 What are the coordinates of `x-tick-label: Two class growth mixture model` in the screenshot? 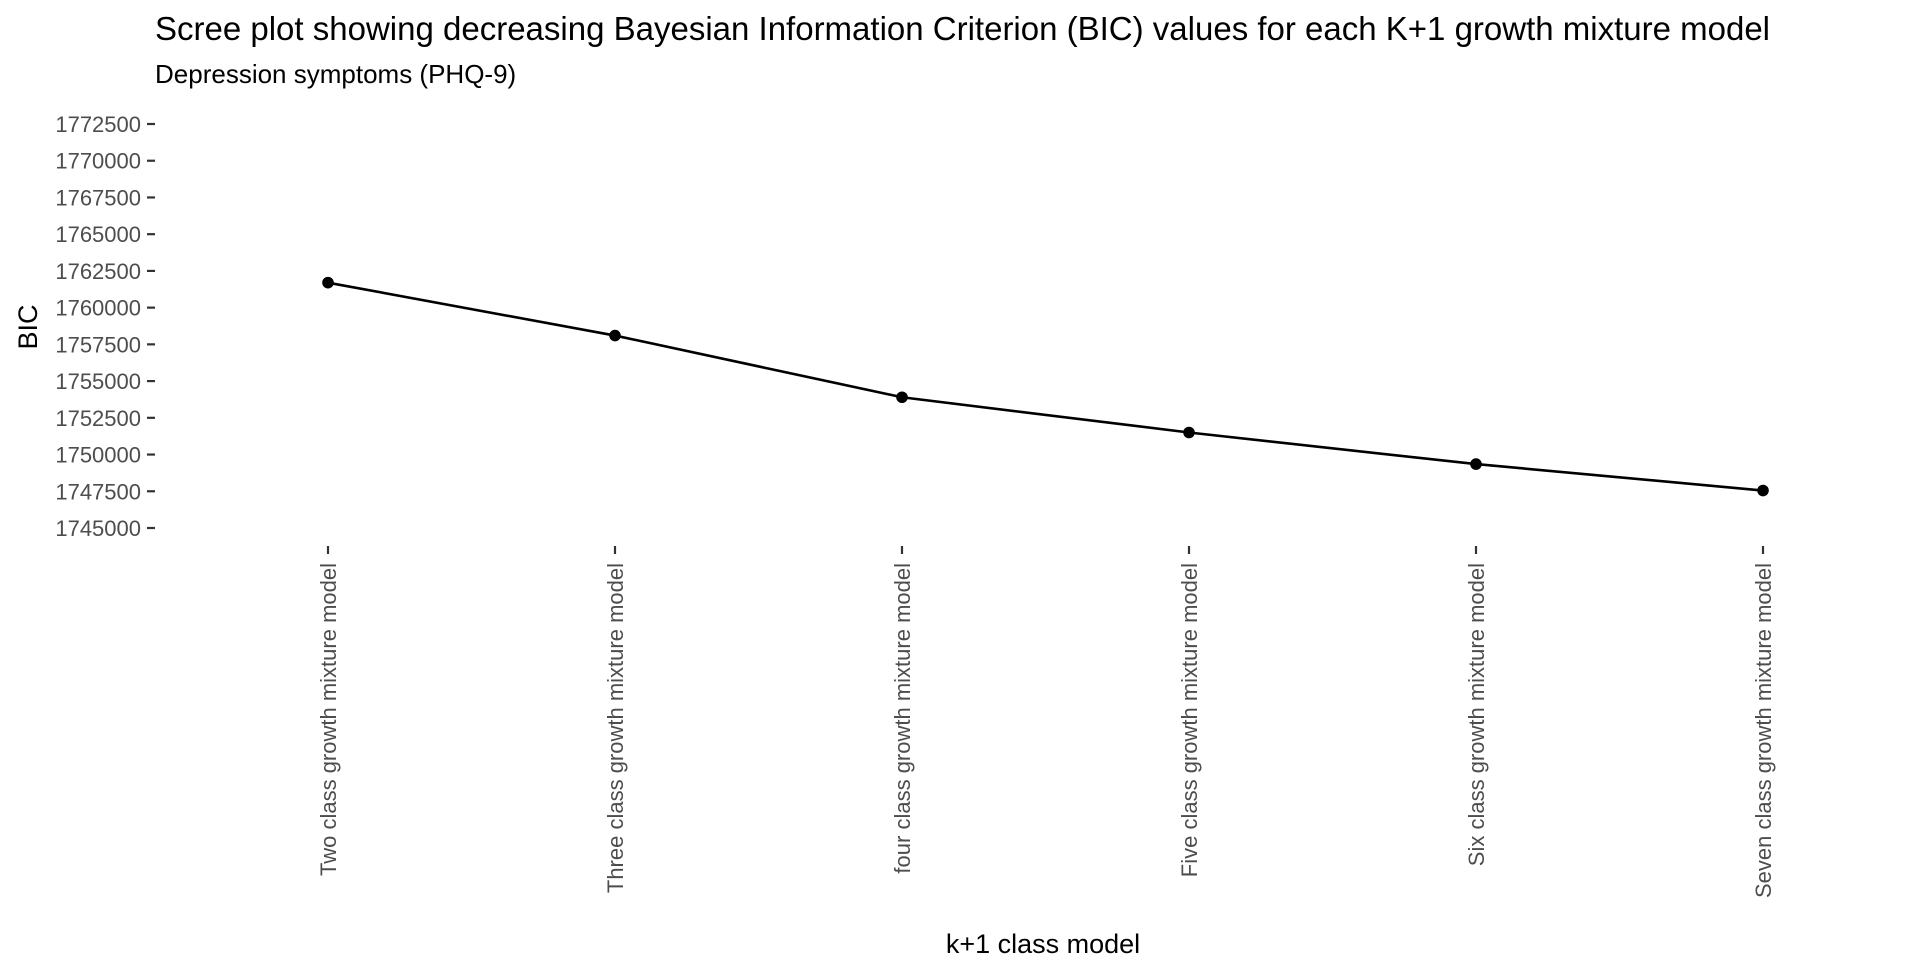 It's located at (328, 719).